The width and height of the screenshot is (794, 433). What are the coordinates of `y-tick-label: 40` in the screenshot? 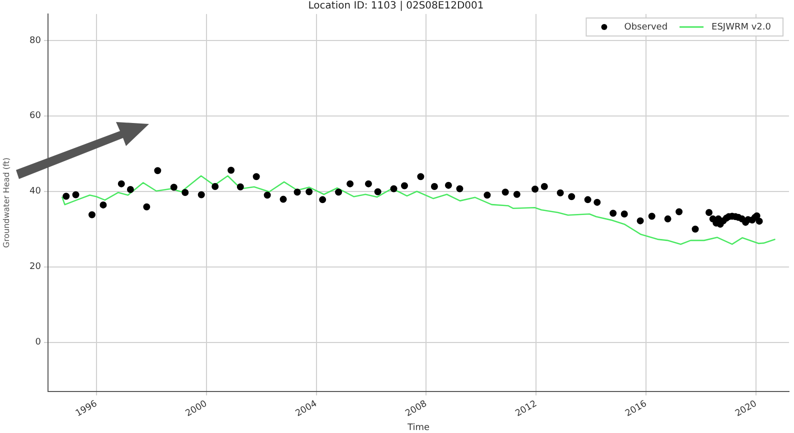 It's located at (36, 191).